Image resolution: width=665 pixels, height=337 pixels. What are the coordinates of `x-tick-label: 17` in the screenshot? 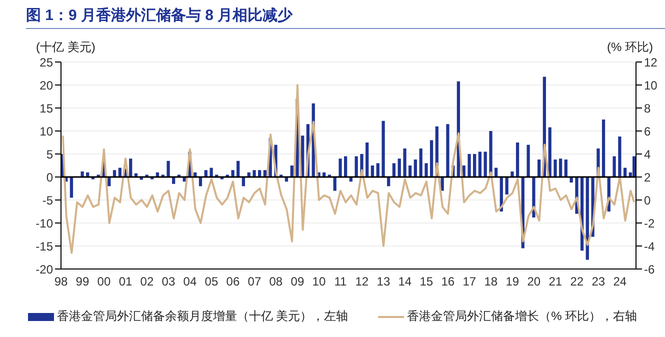 It's located at (469, 281).